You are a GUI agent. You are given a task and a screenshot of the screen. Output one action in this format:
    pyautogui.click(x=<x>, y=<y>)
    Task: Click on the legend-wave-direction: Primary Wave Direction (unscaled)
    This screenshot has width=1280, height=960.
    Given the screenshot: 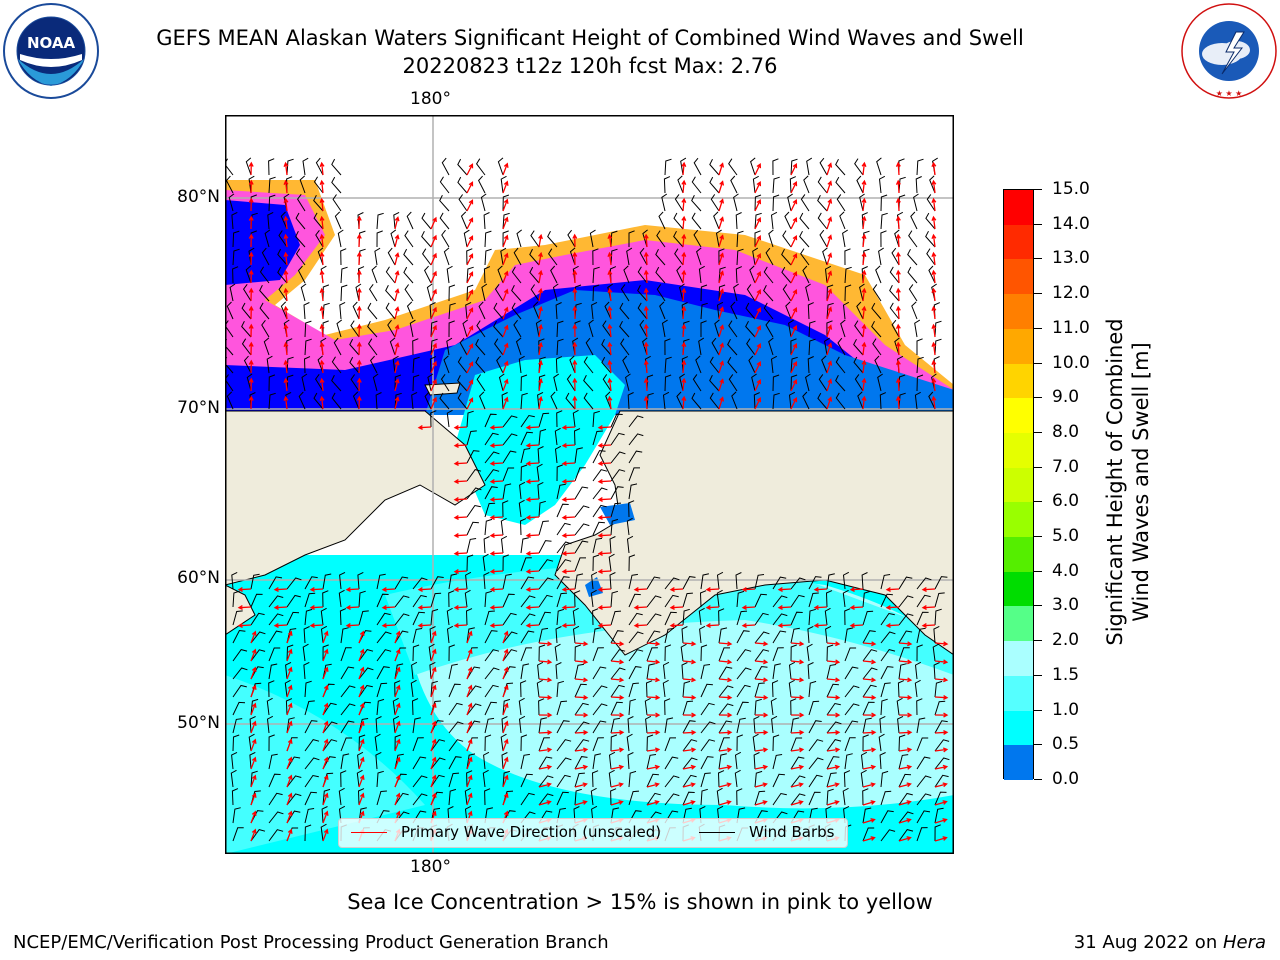 What is the action you would take?
    pyautogui.click(x=506, y=832)
    